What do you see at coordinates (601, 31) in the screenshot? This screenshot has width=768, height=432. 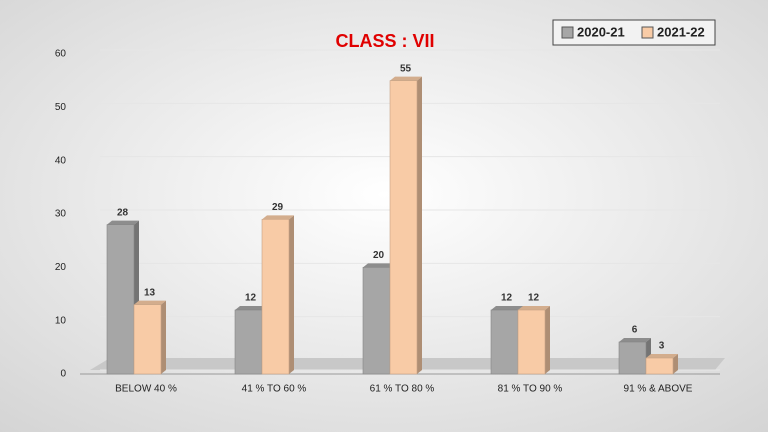 I see `legend-label: 2020-21` at bounding box center [601, 31].